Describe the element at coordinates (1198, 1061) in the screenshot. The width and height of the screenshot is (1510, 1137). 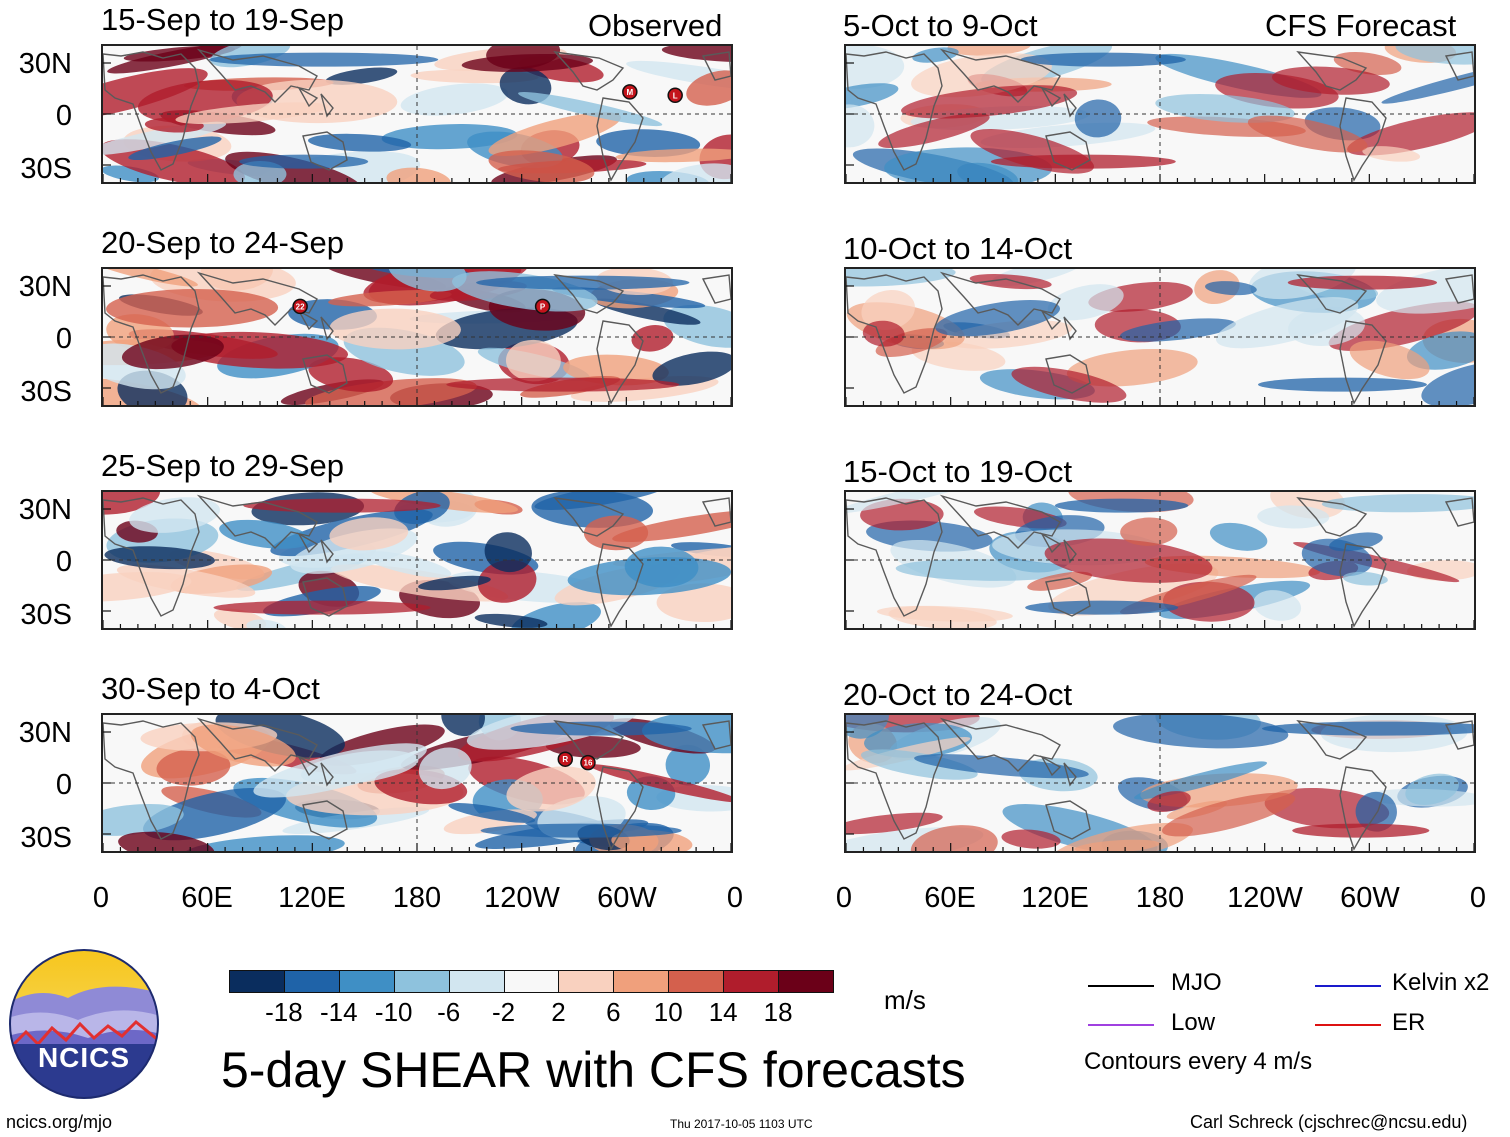
I see `contour-note: Contours every 4 m/s` at that location.